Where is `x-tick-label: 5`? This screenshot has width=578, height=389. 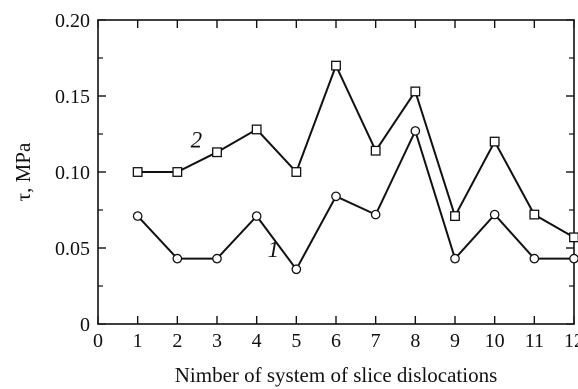
x-tick-label: 5 is located at coordinates (296, 341).